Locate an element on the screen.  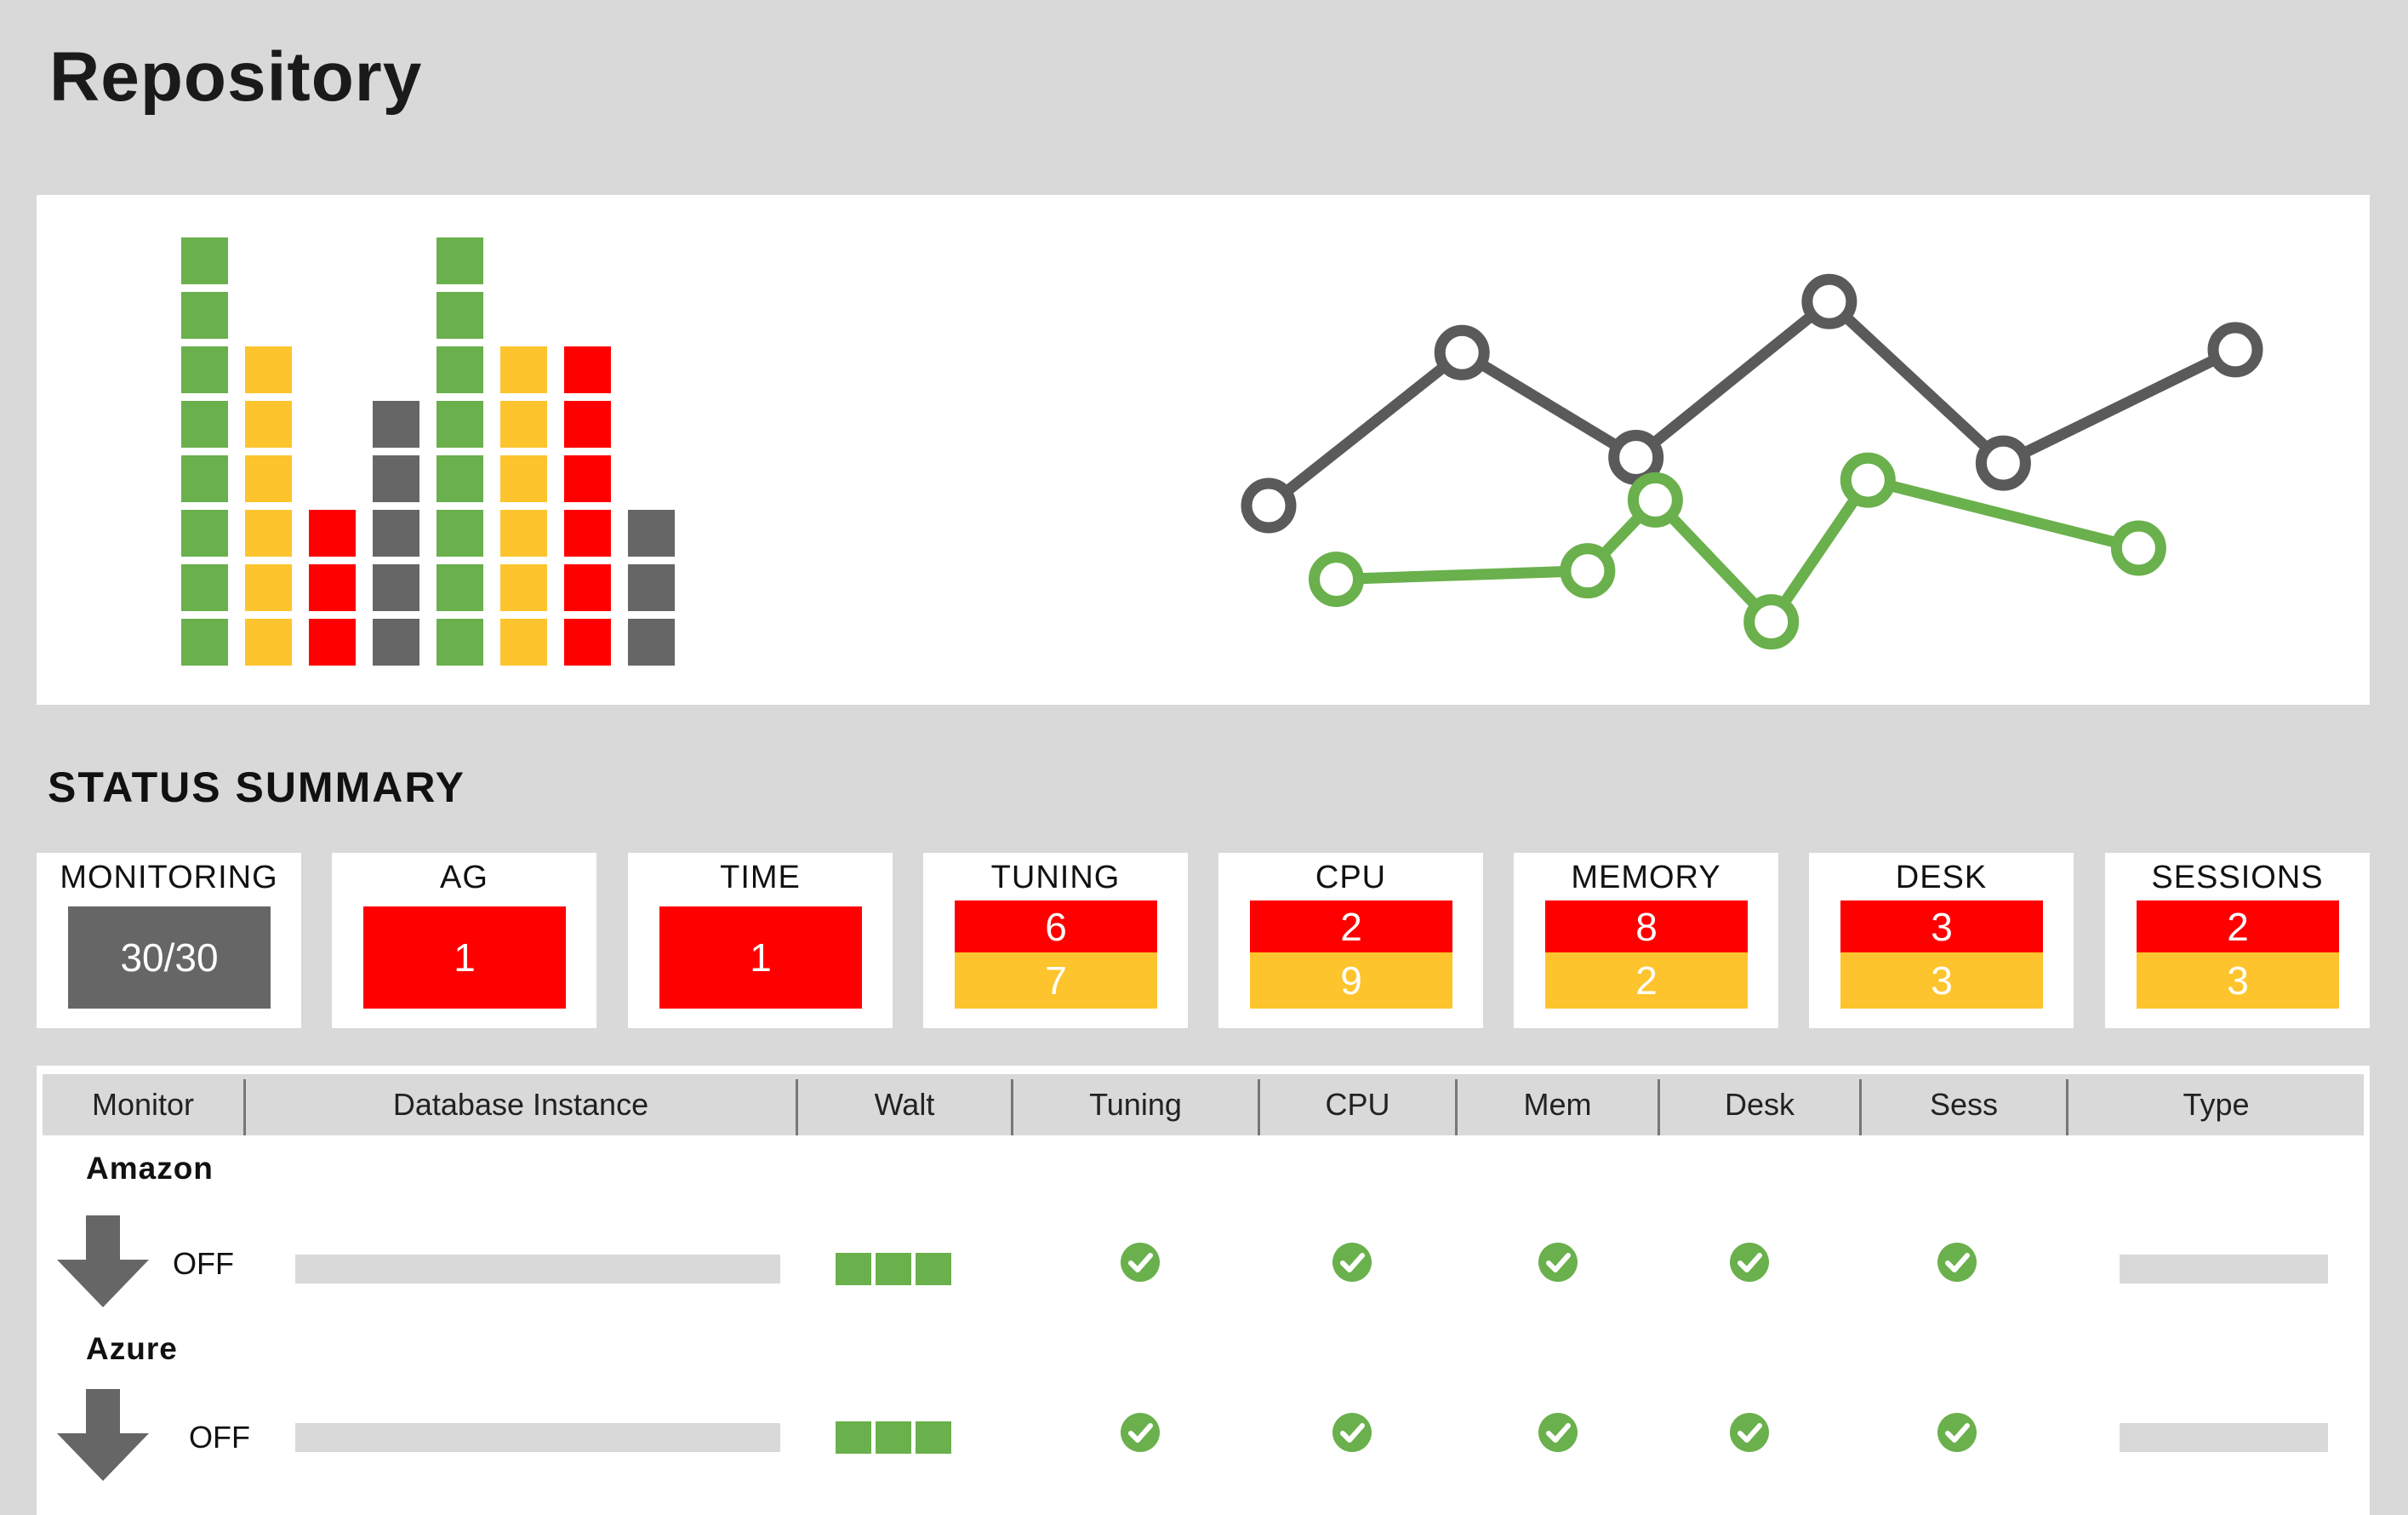
card-red-count: 8 is located at coordinates (1646, 926).